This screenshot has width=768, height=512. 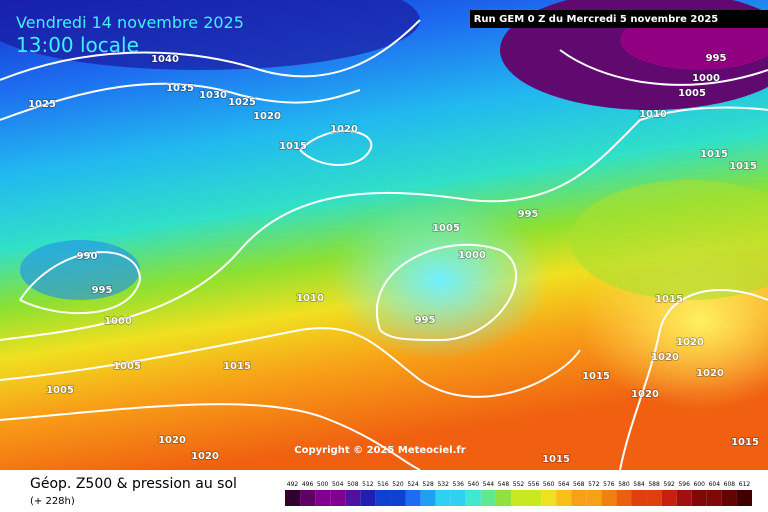 I want to click on legend-label: 612, so click(x=745, y=484).